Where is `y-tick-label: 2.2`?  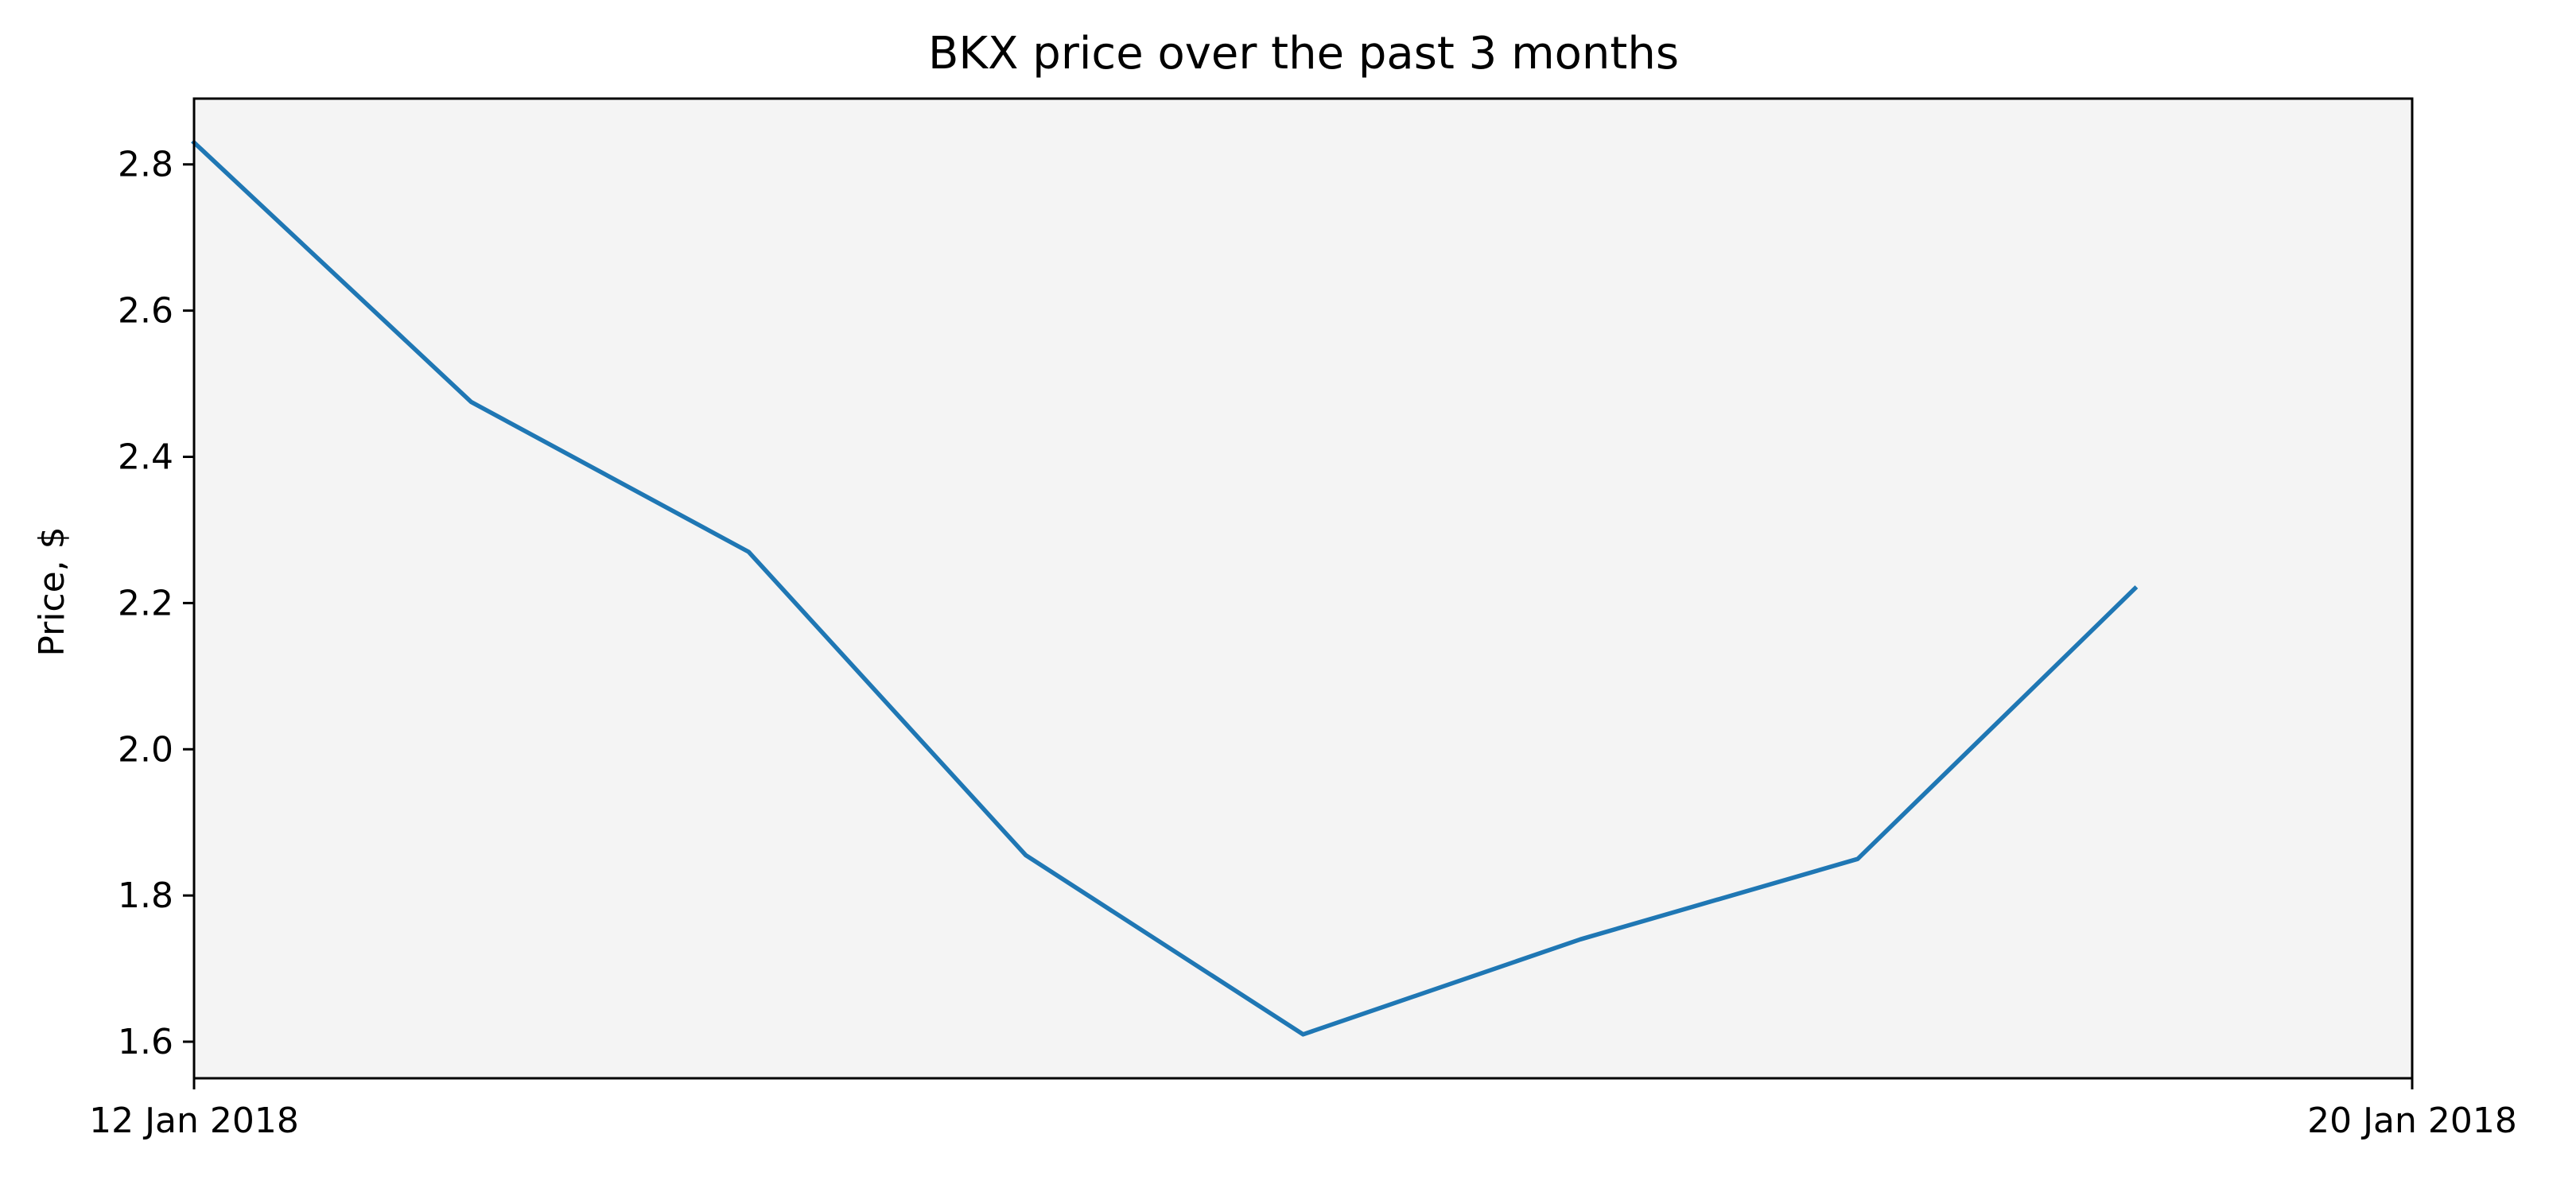 y-tick-label: 2.2 is located at coordinates (145, 603).